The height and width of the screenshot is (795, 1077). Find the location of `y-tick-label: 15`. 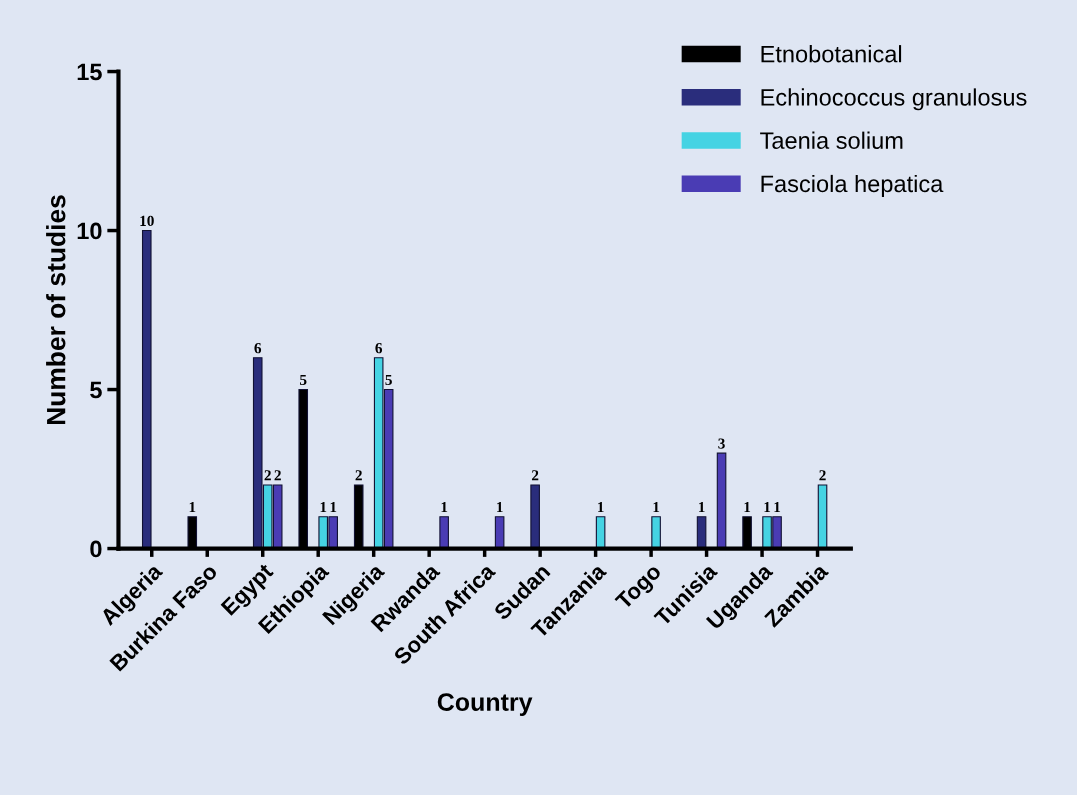

y-tick-label: 15 is located at coordinates (89, 72).